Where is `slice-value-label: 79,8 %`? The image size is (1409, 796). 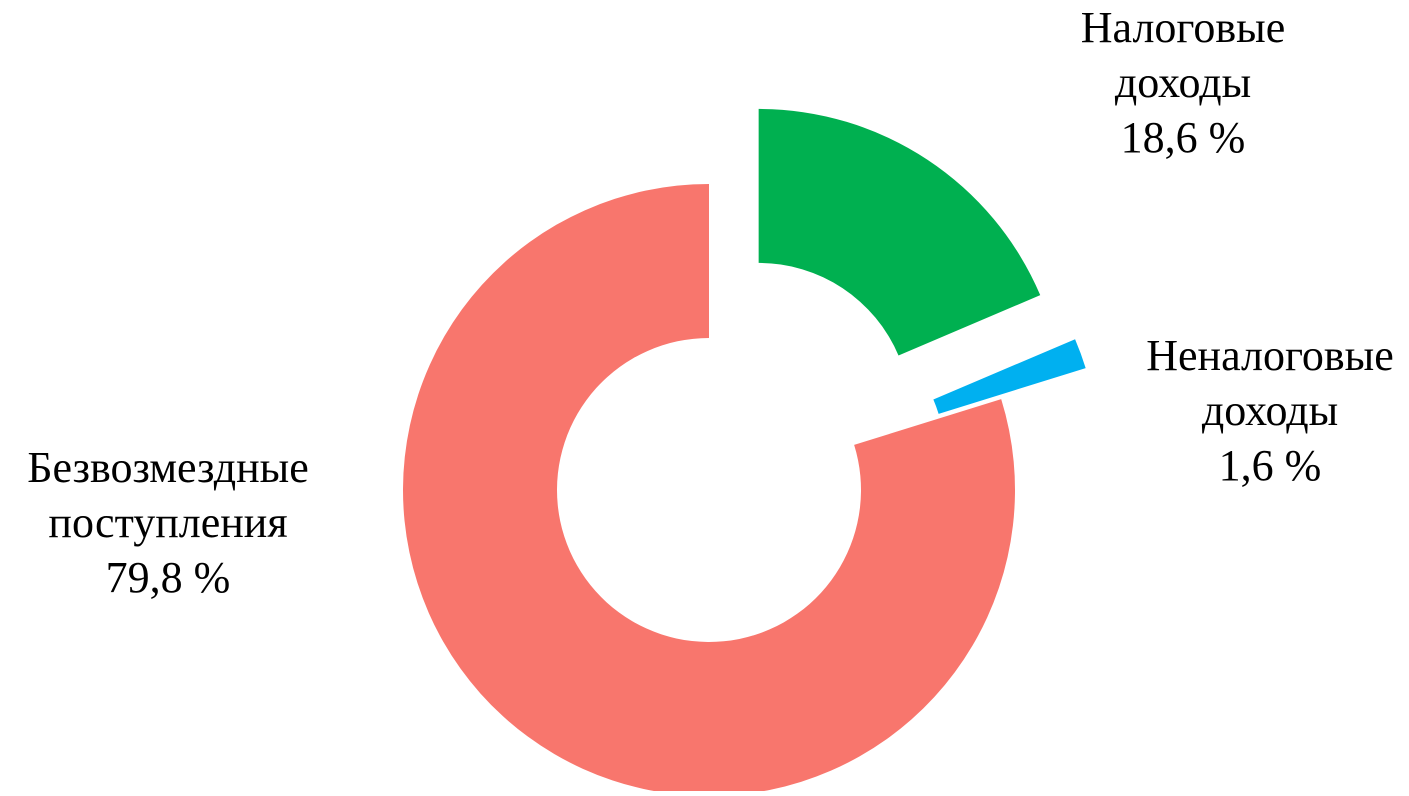 slice-value-label: 79,8 % is located at coordinates (168, 577).